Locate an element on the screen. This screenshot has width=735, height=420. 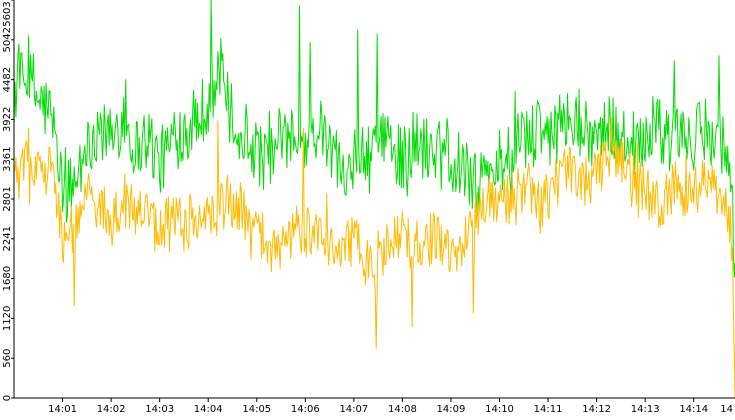
x-tick-label: 14:10 is located at coordinates (499, 409).